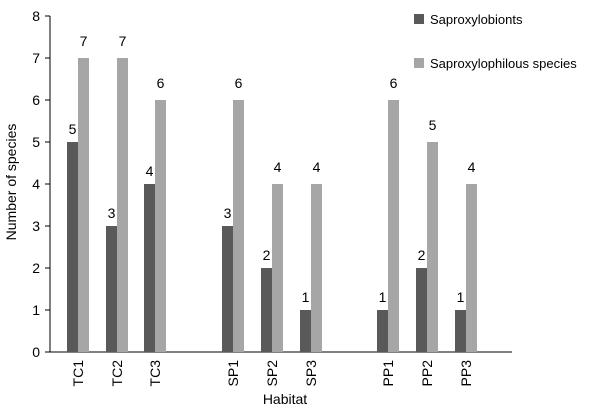 This screenshot has height=409, width=601. I want to click on x-tick-label-tc2: TC2, so click(117, 373).